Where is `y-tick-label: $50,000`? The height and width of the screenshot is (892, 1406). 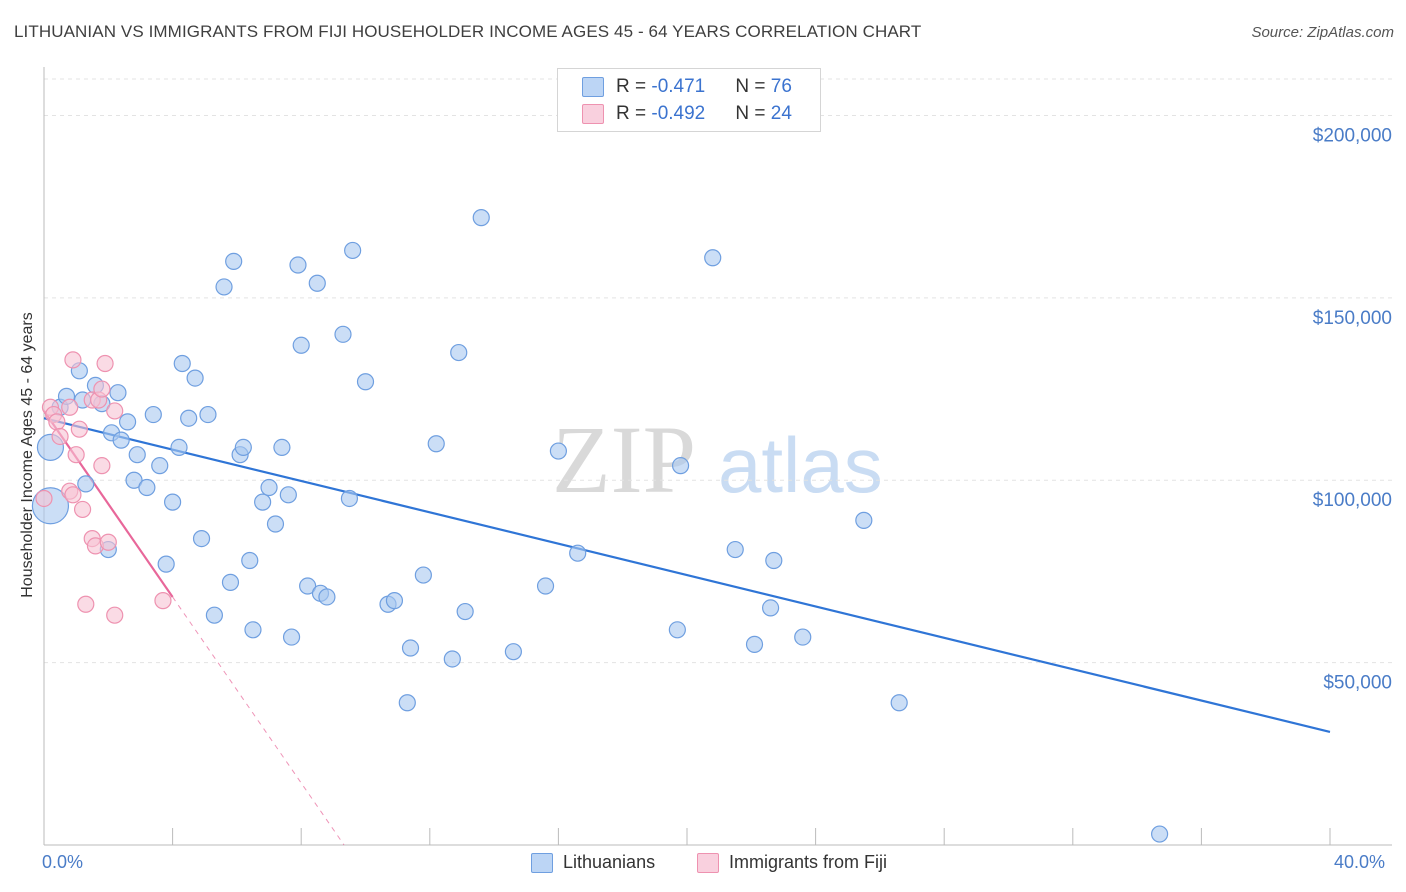 y-tick-label: $50,000 is located at coordinates (1357, 683).